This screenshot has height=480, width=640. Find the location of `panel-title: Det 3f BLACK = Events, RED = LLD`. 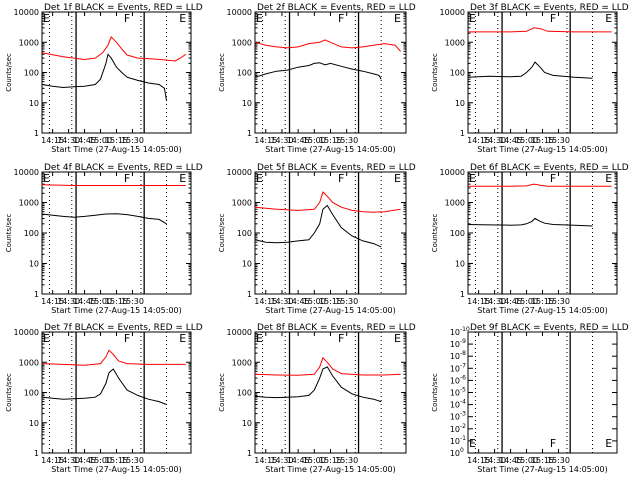

panel-title: Det 3f BLACK = Events, RED = LLD is located at coordinates (549, 8).